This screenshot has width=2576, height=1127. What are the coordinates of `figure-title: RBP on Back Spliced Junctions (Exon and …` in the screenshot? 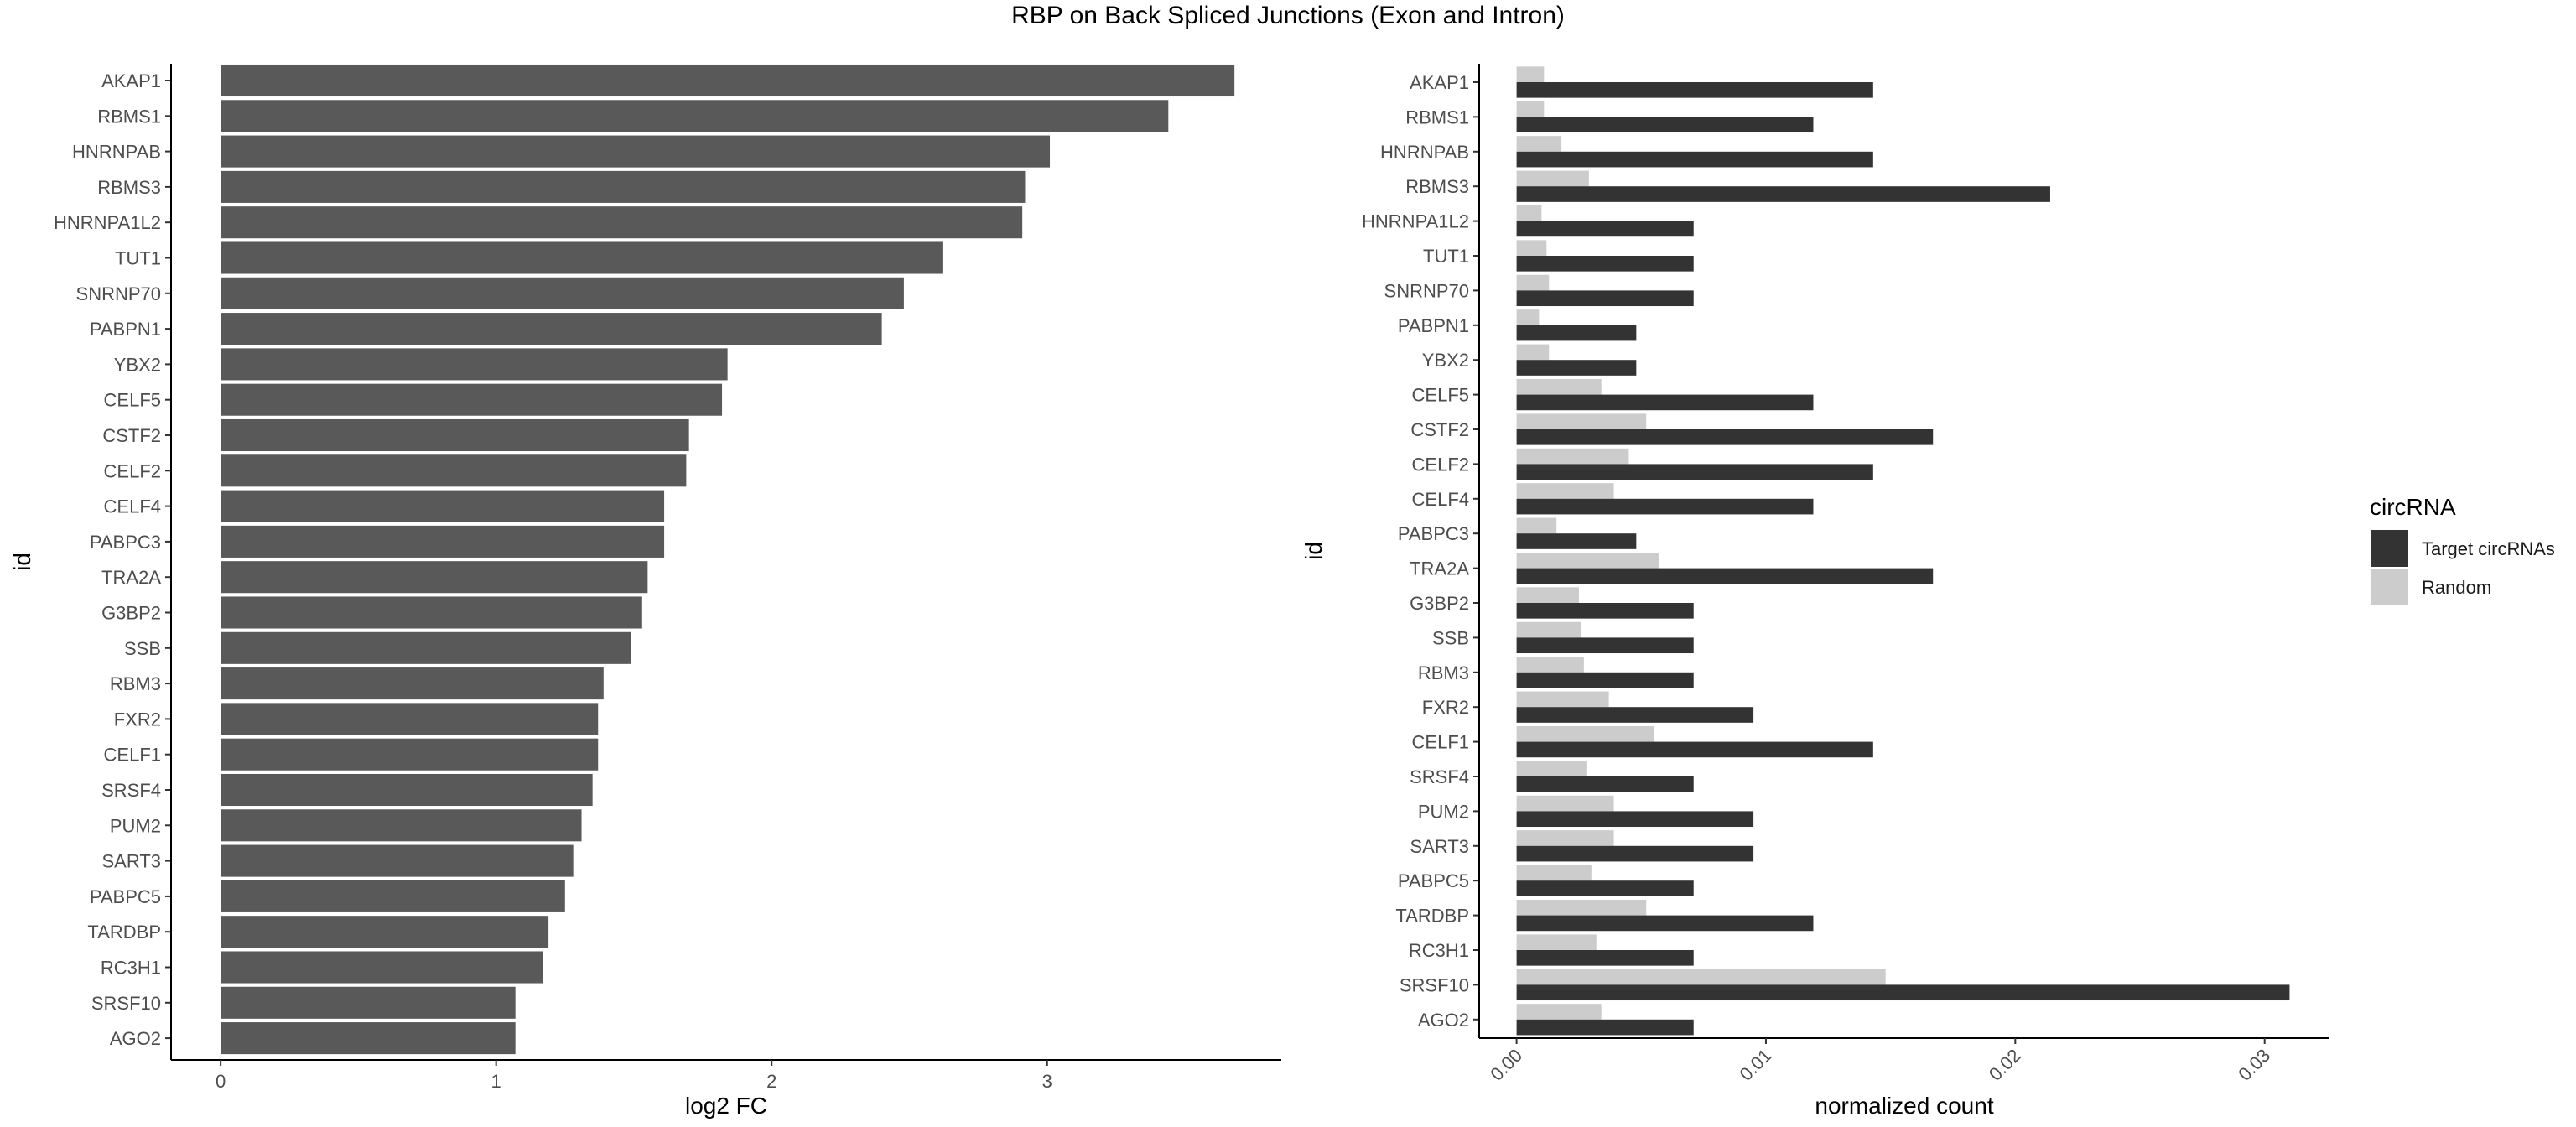 It's located at (1288, 15).